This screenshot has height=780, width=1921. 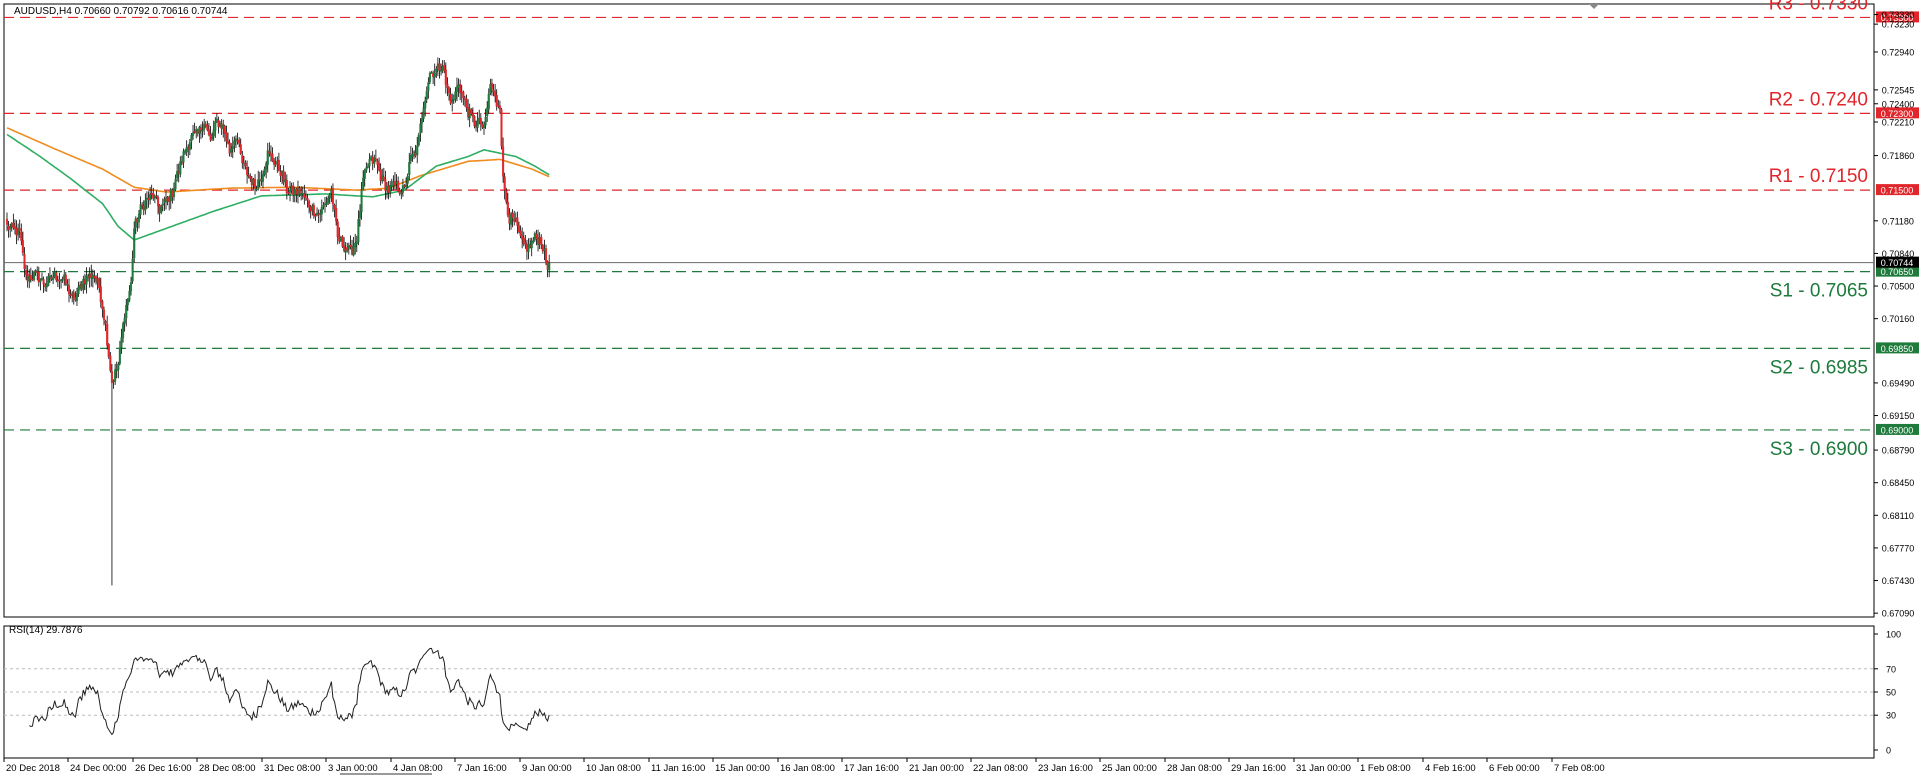 I want to click on time-tick-label: 25 Jan 00:00, so click(x=1129, y=768).